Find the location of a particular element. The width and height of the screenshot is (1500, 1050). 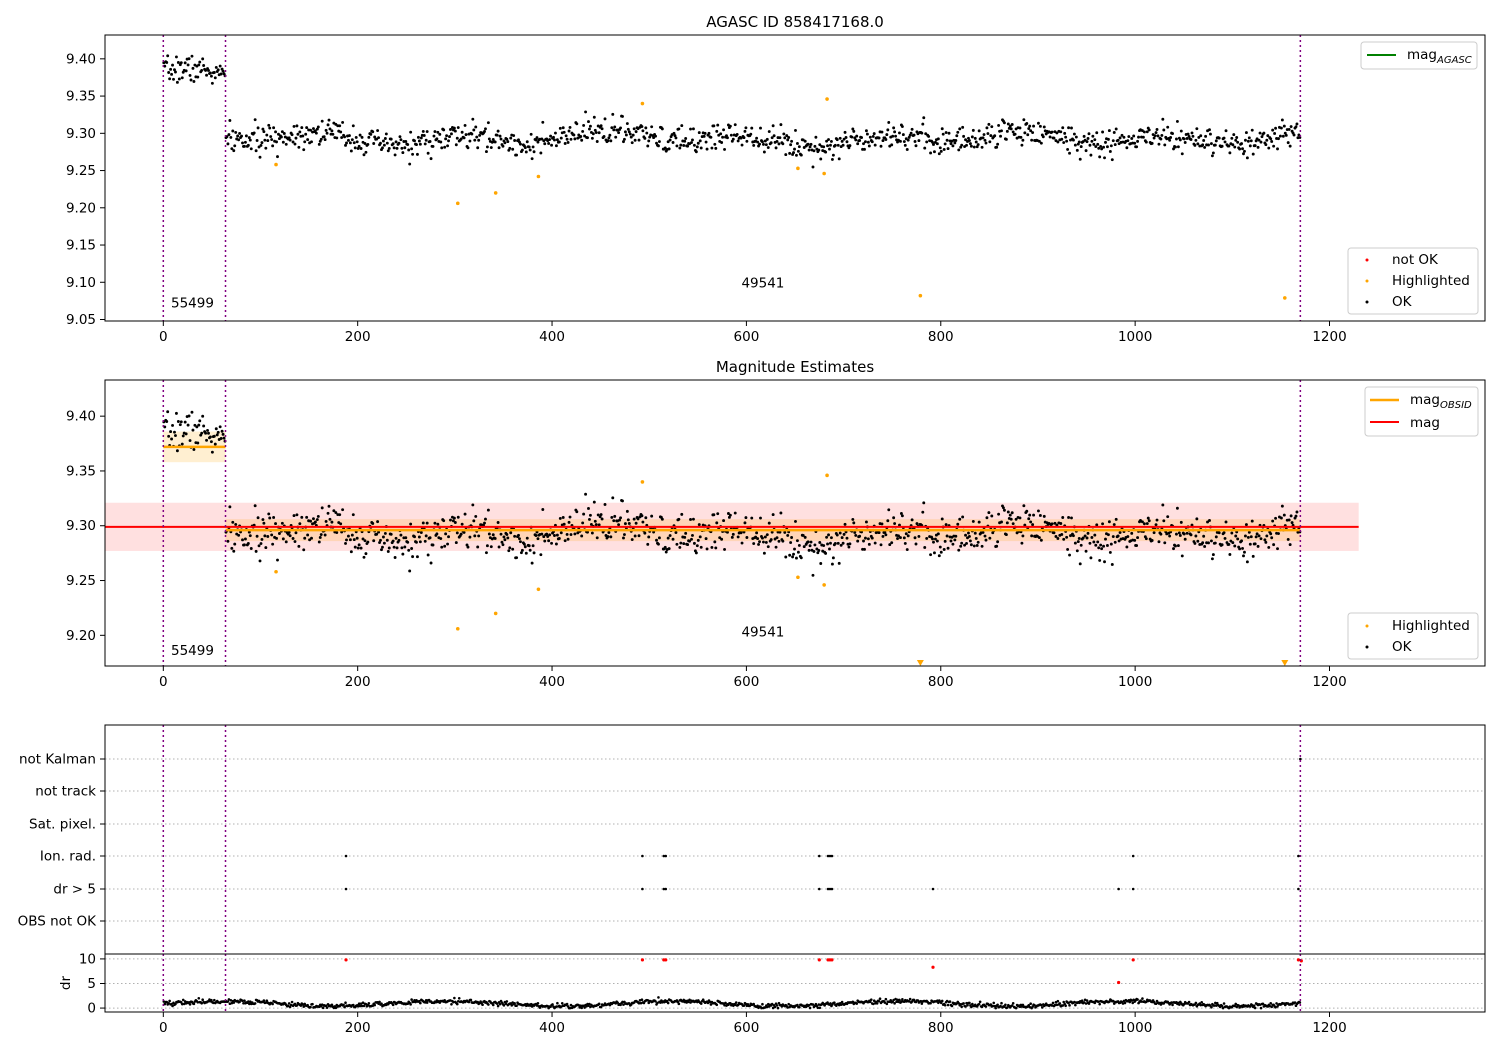

x-tick-label: 0 is located at coordinates (163, 337).